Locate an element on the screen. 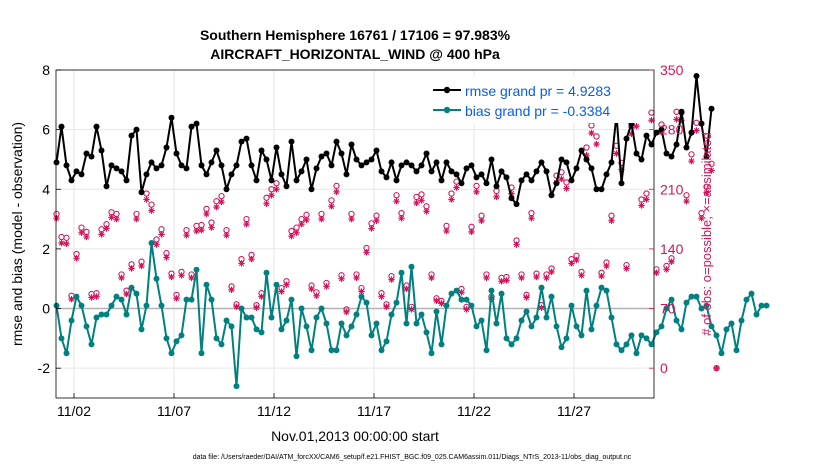 This screenshot has height=470, width=830. y-right-tick-label: 70 is located at coordinates (668, 309).